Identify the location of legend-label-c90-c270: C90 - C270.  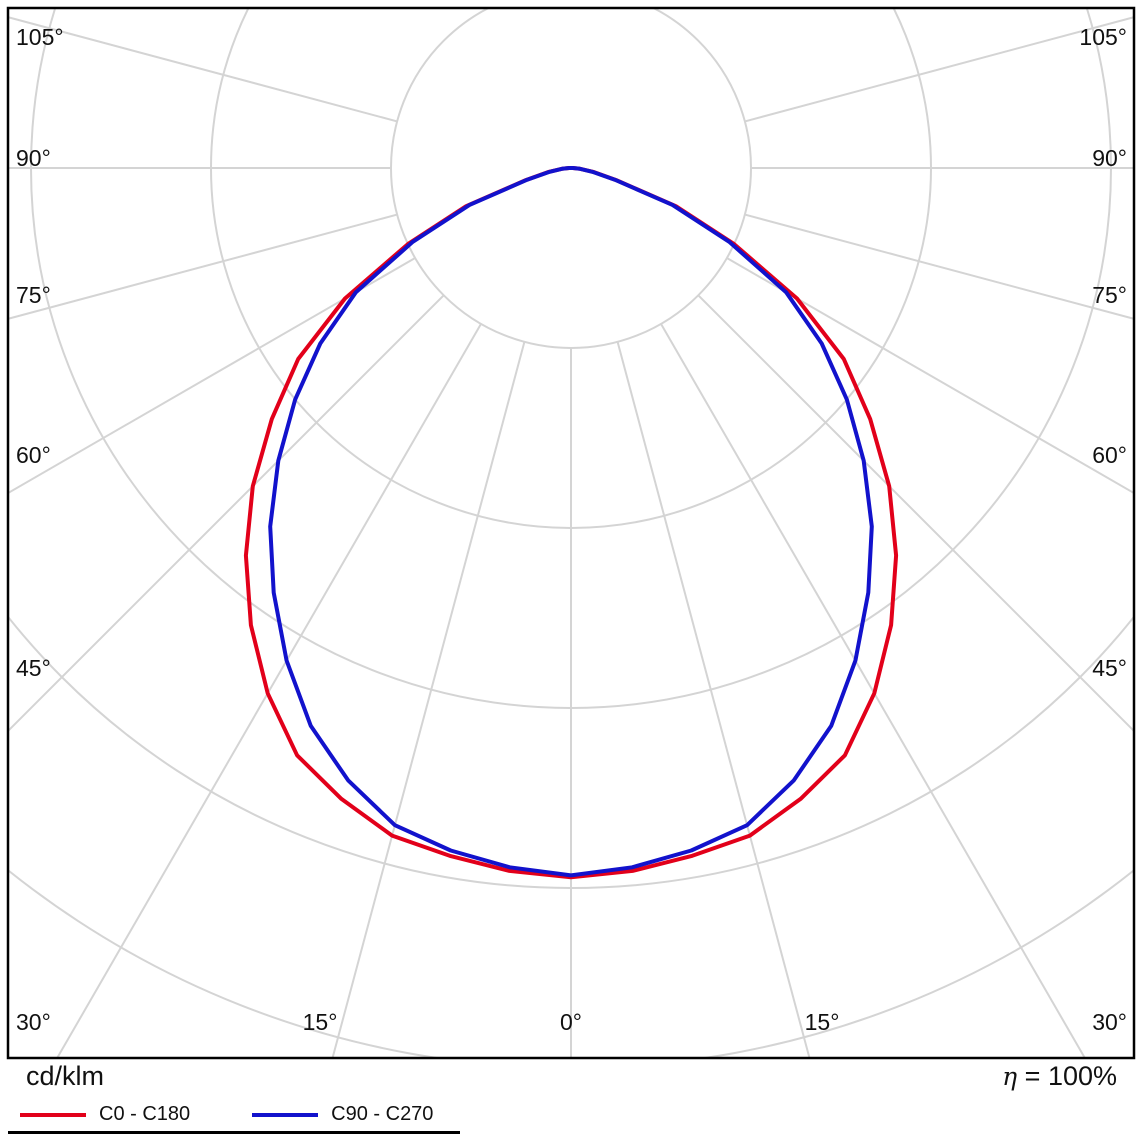
(382, 1114).